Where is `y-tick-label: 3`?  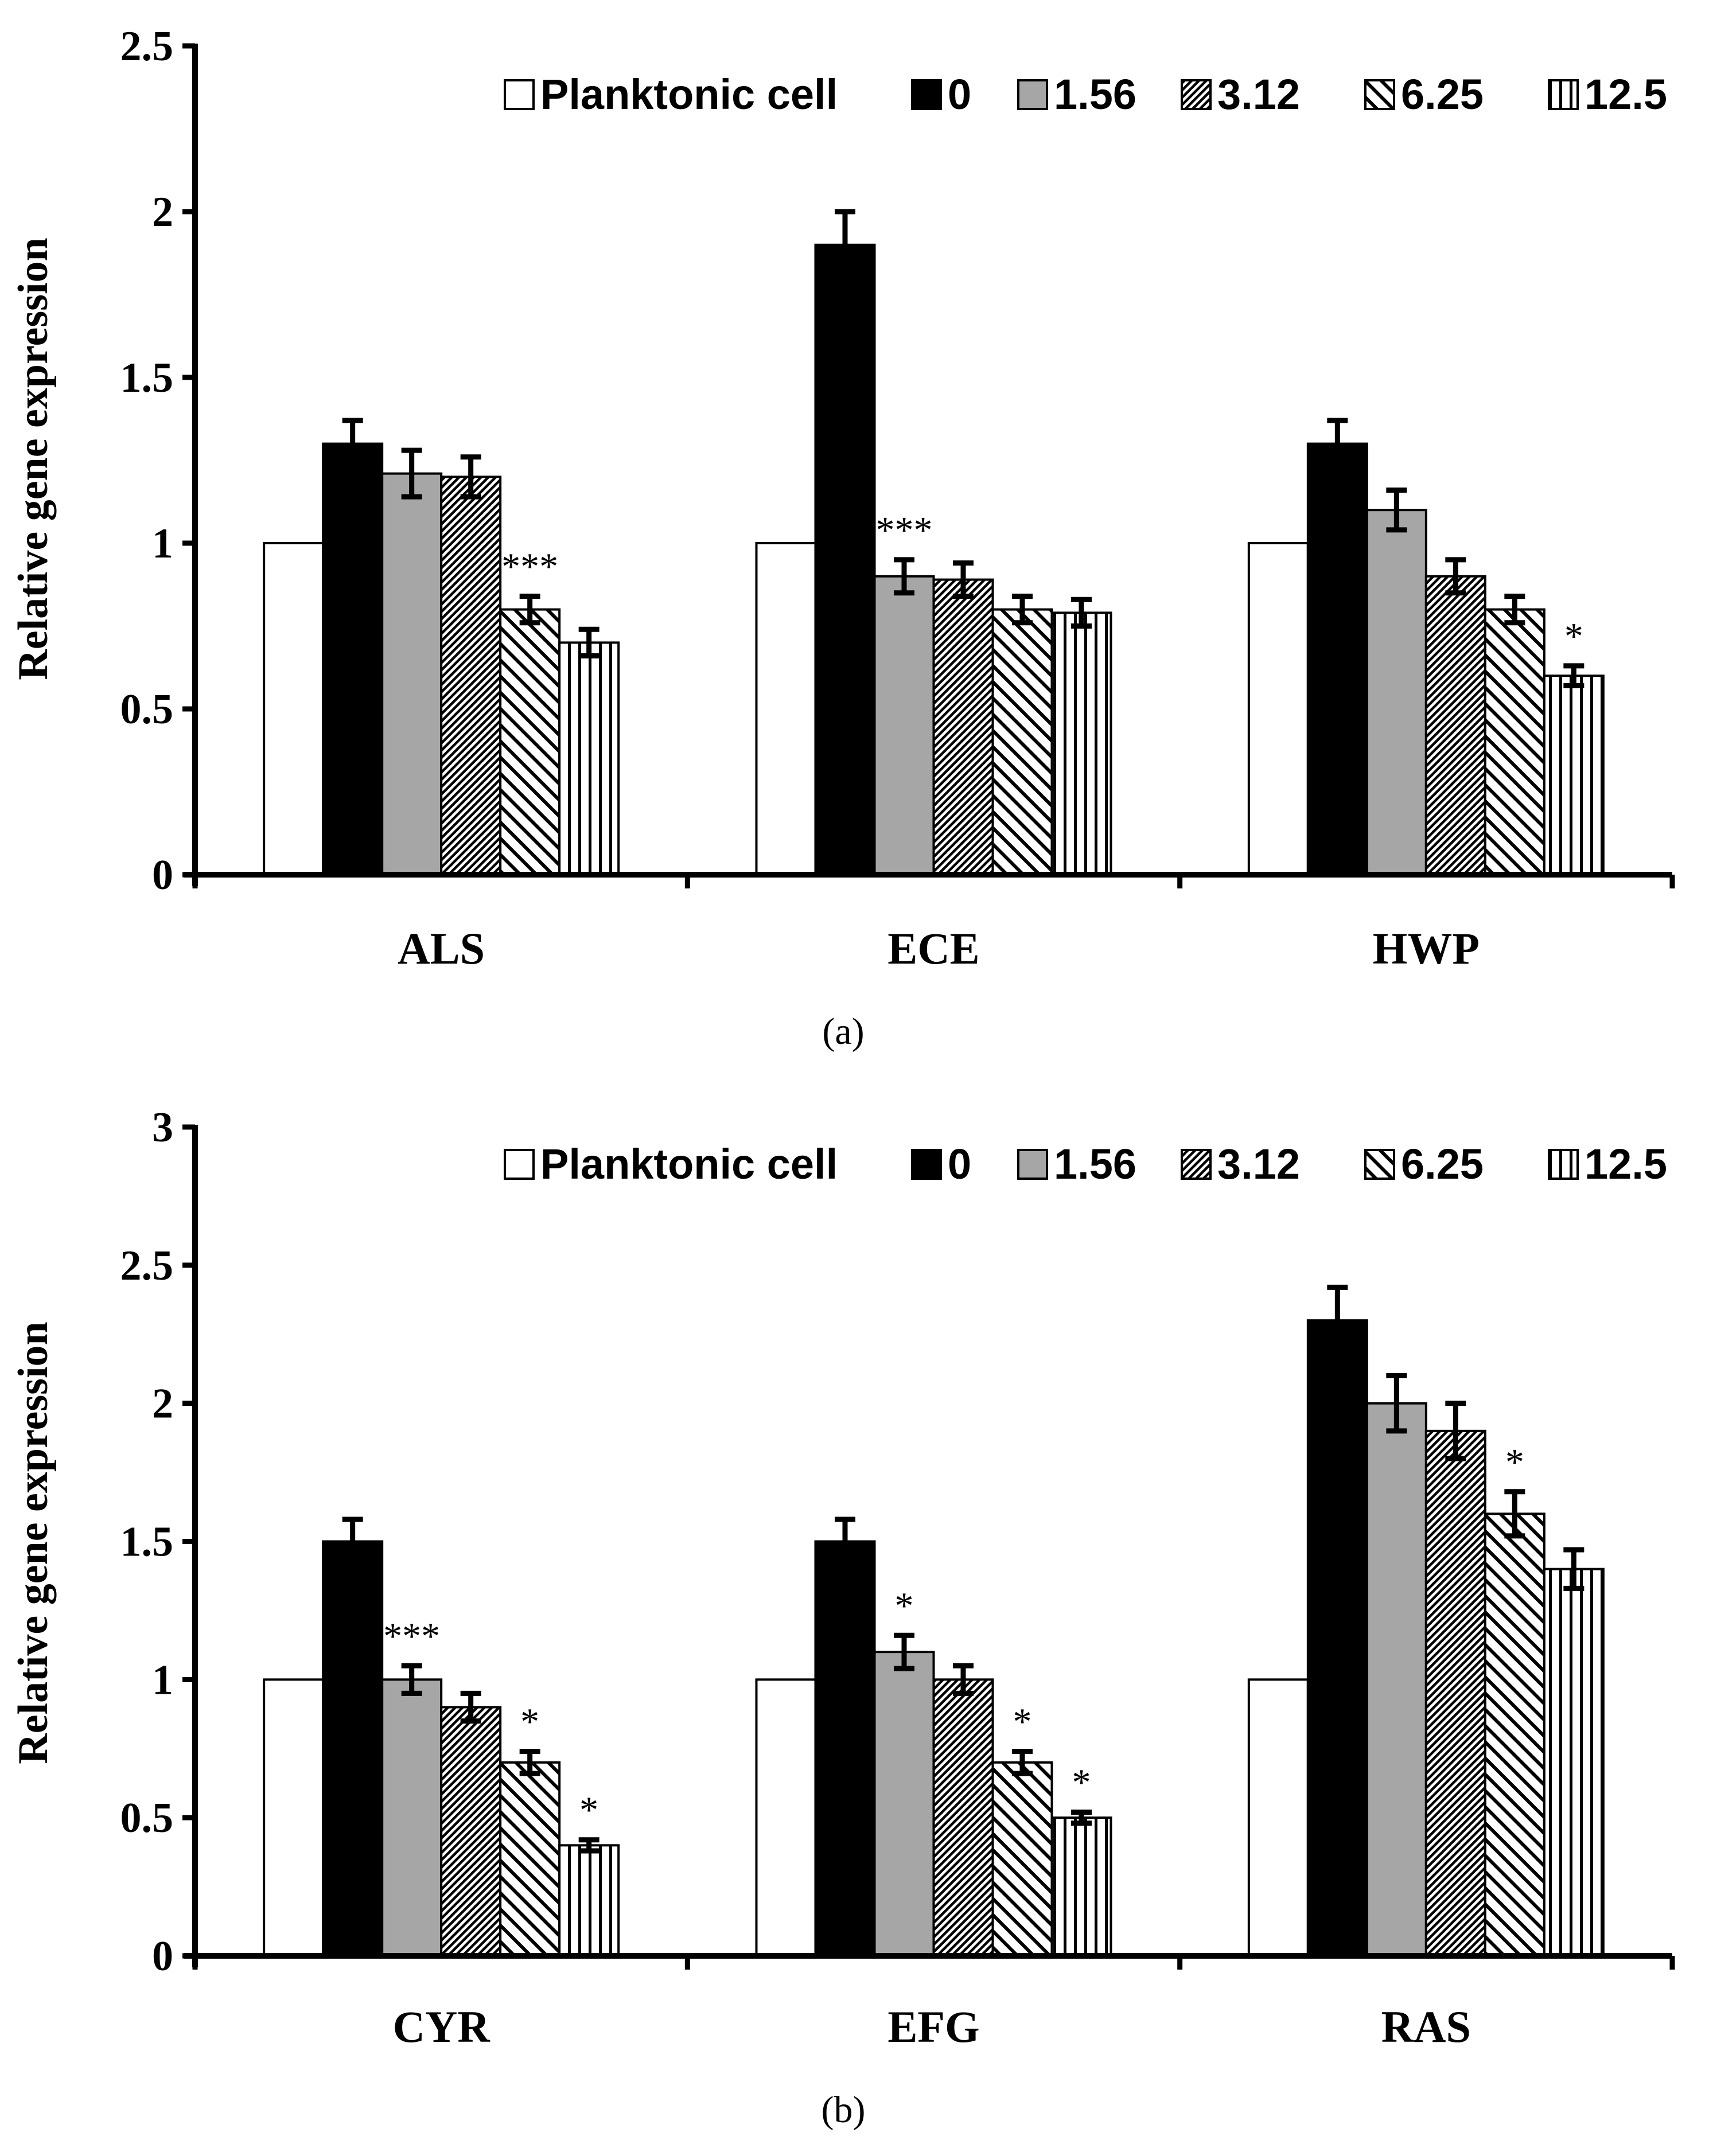
y-tick-label: 3 is located at coordinates (162, 1127).